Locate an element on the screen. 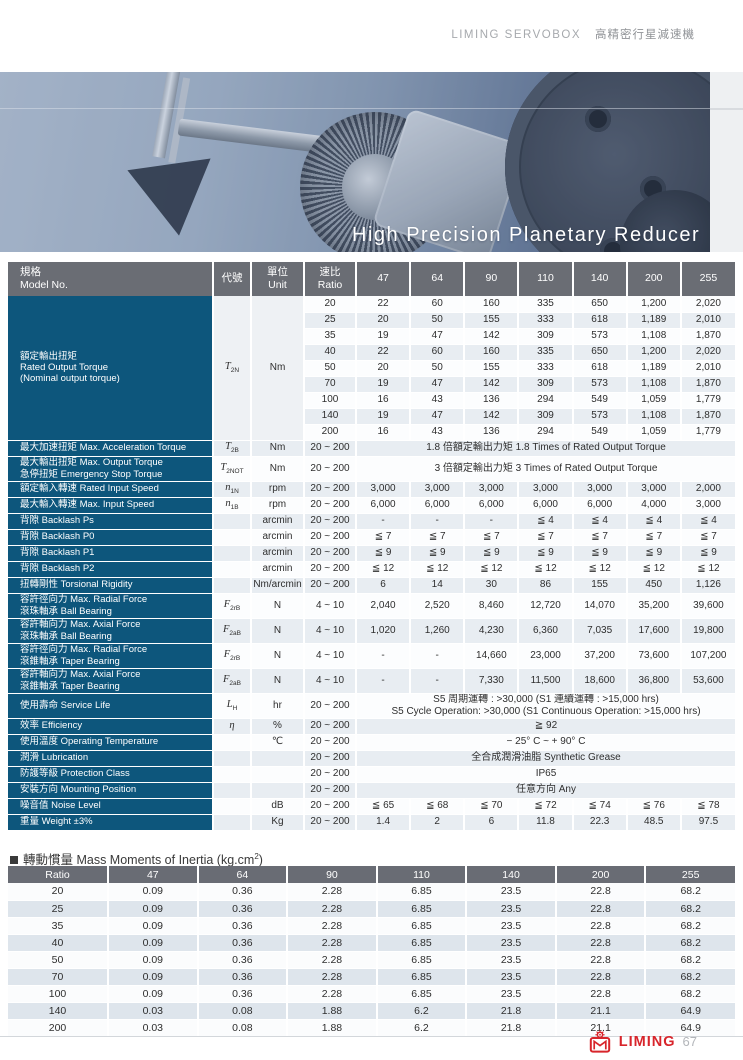 The width and height of the screenshot is (743, 1060). value-cell: ≦ 74 is located at coordinates (600, 806).